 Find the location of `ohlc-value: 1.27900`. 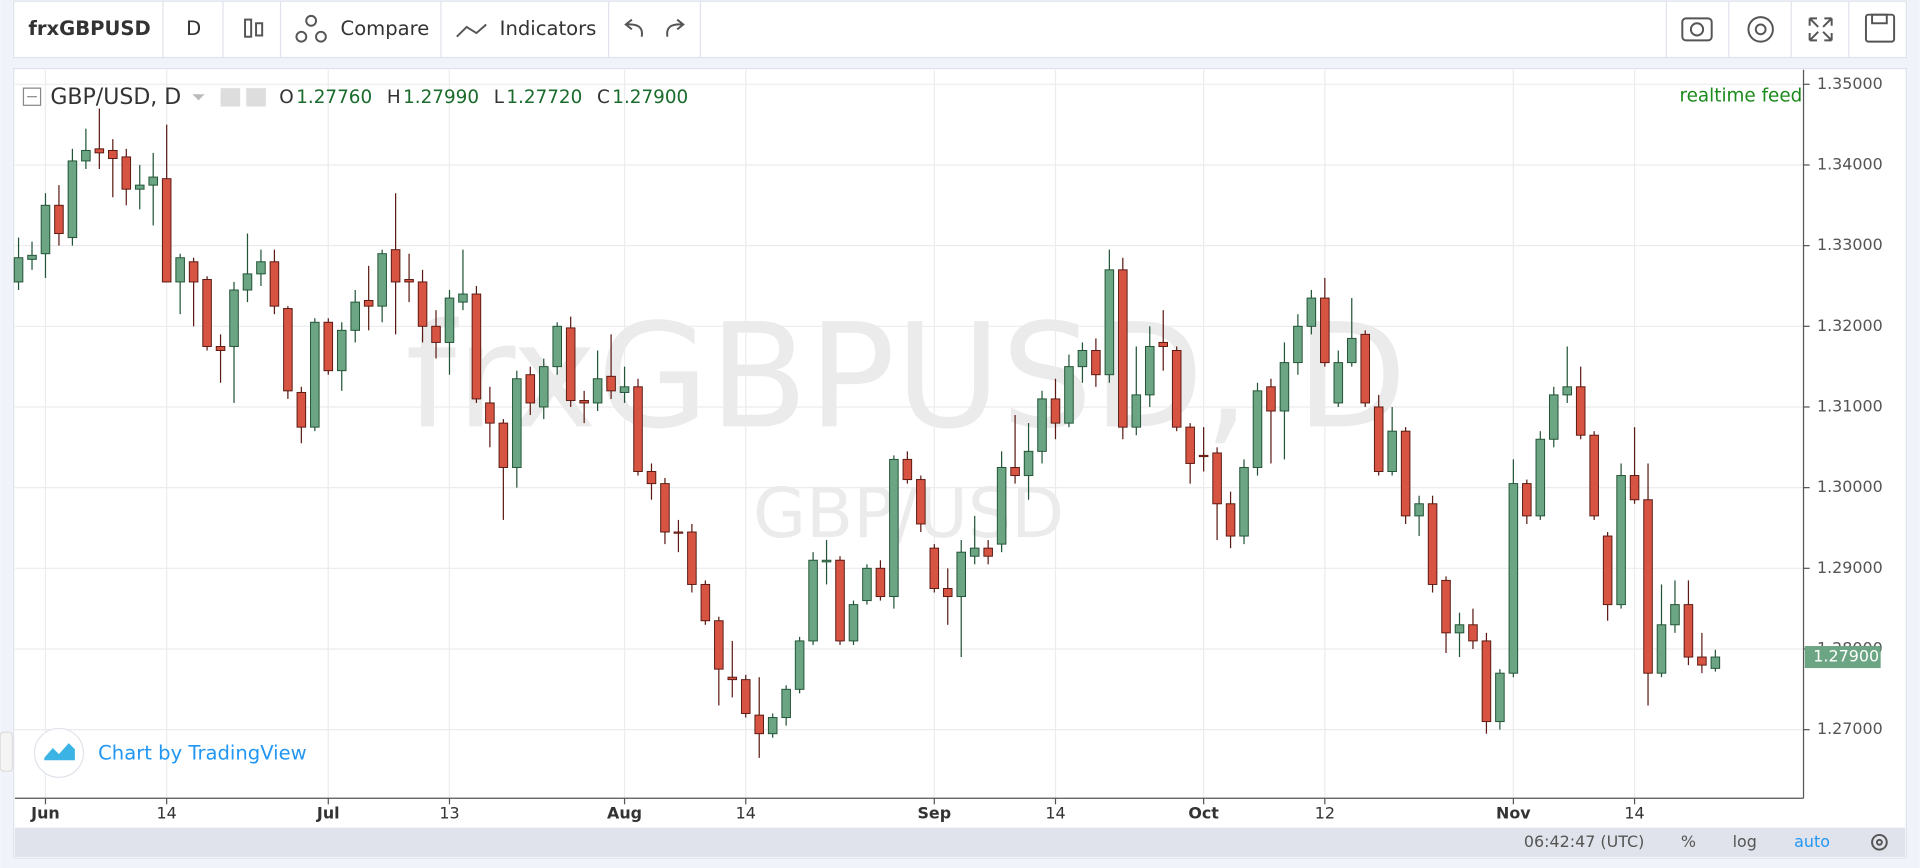

ohlc-value: 1.27900 is located at coordinates (650, 97).